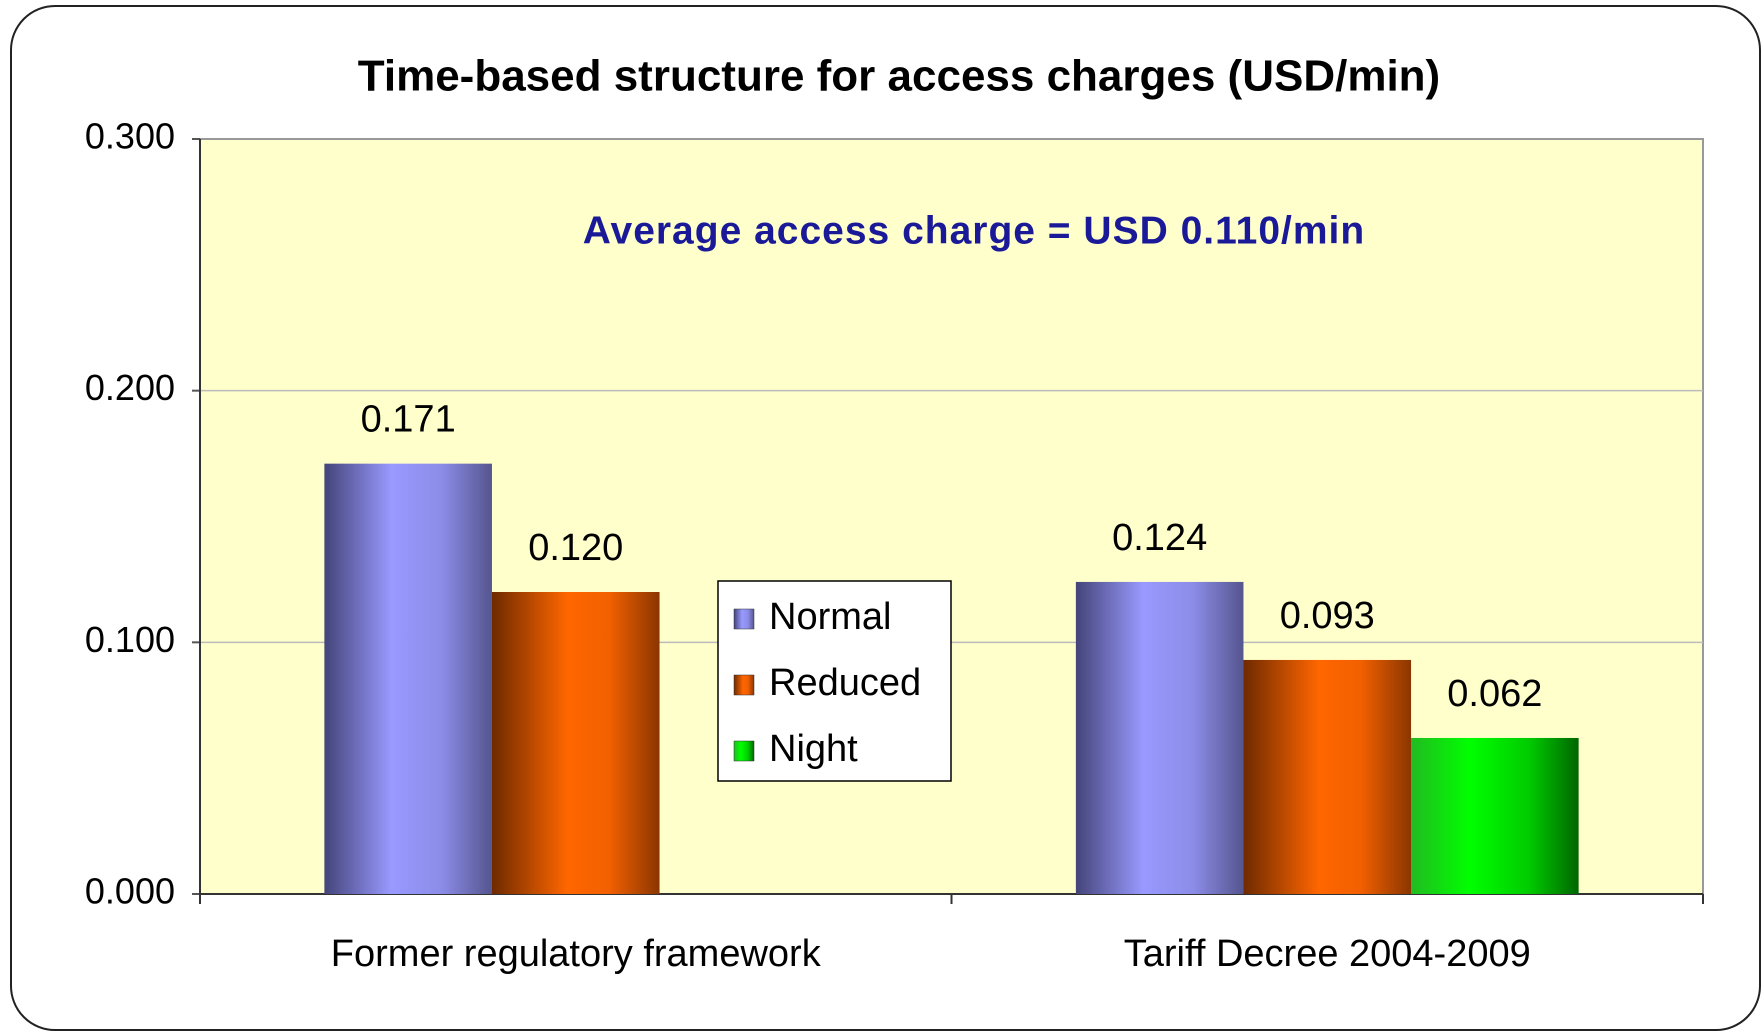 This screenshot has height=1035, width=1763. Describe the element at coordinates (1494, 694) in the screenshot. I see `value-label: 0.062` at that location.